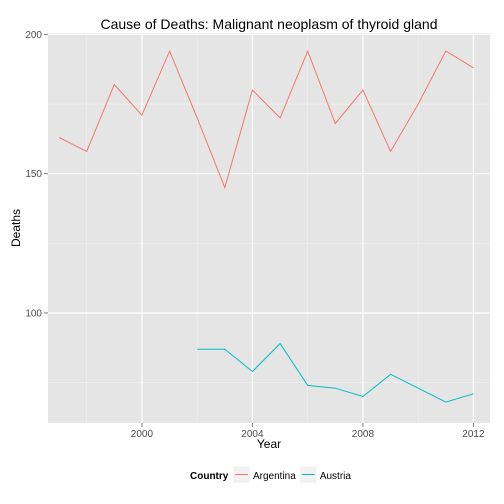 The width and height of the screenshot is (504, 504). Describe the element at coordinates (335, 372) in the screenshot. I see `series-line-austria` at that location.